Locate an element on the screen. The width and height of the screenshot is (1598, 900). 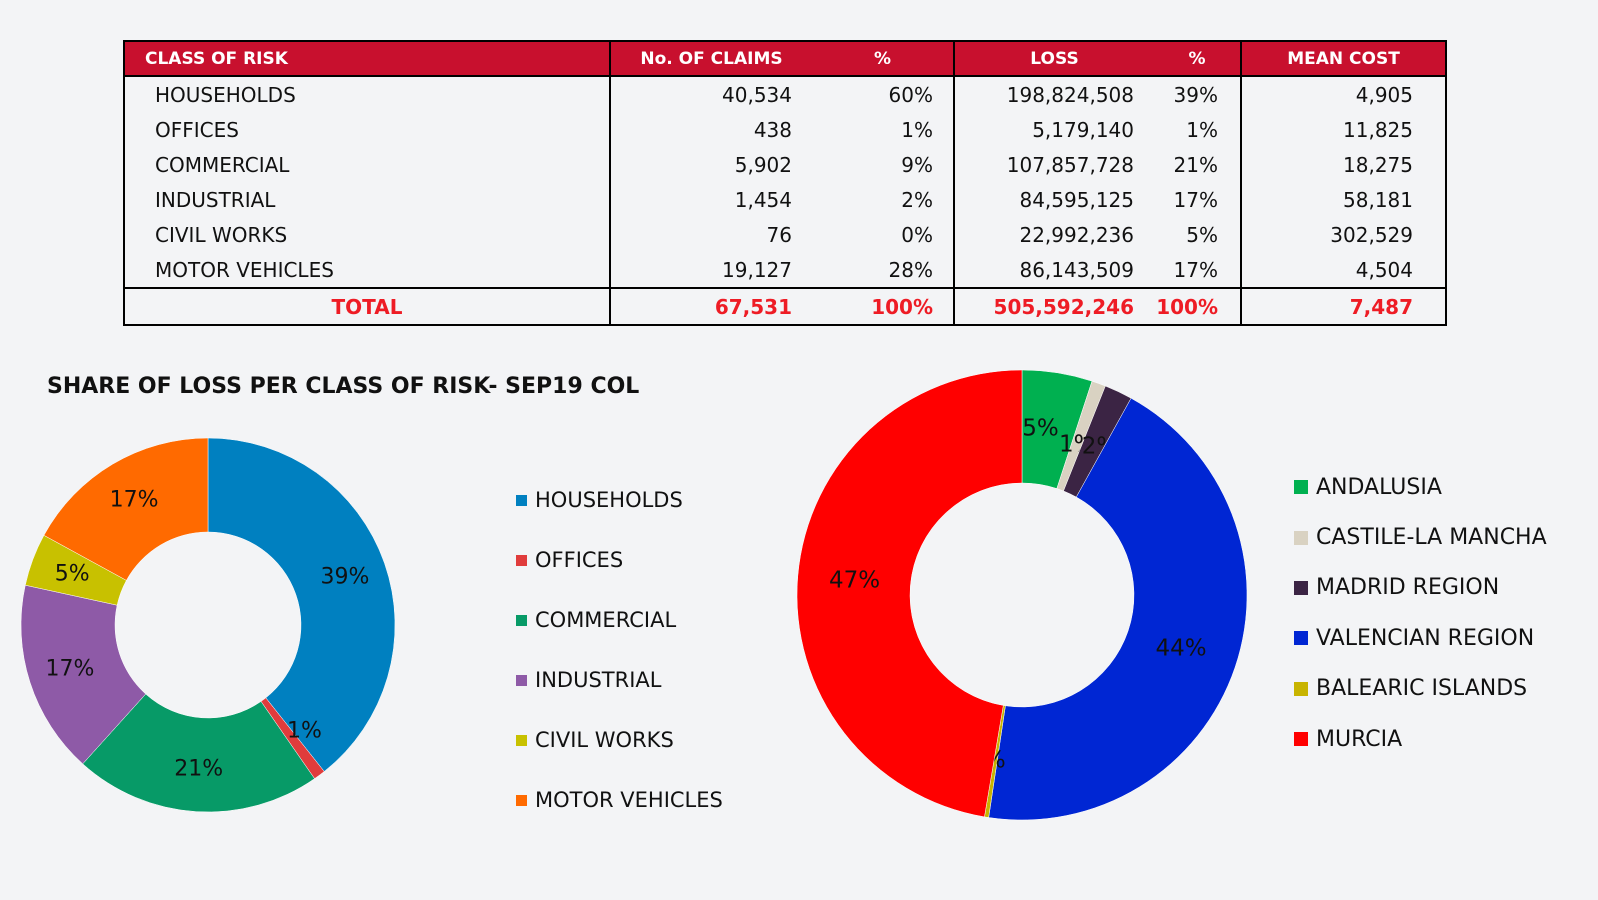
cell-loss-pct: 21% is located at coordinates (1195, 164).